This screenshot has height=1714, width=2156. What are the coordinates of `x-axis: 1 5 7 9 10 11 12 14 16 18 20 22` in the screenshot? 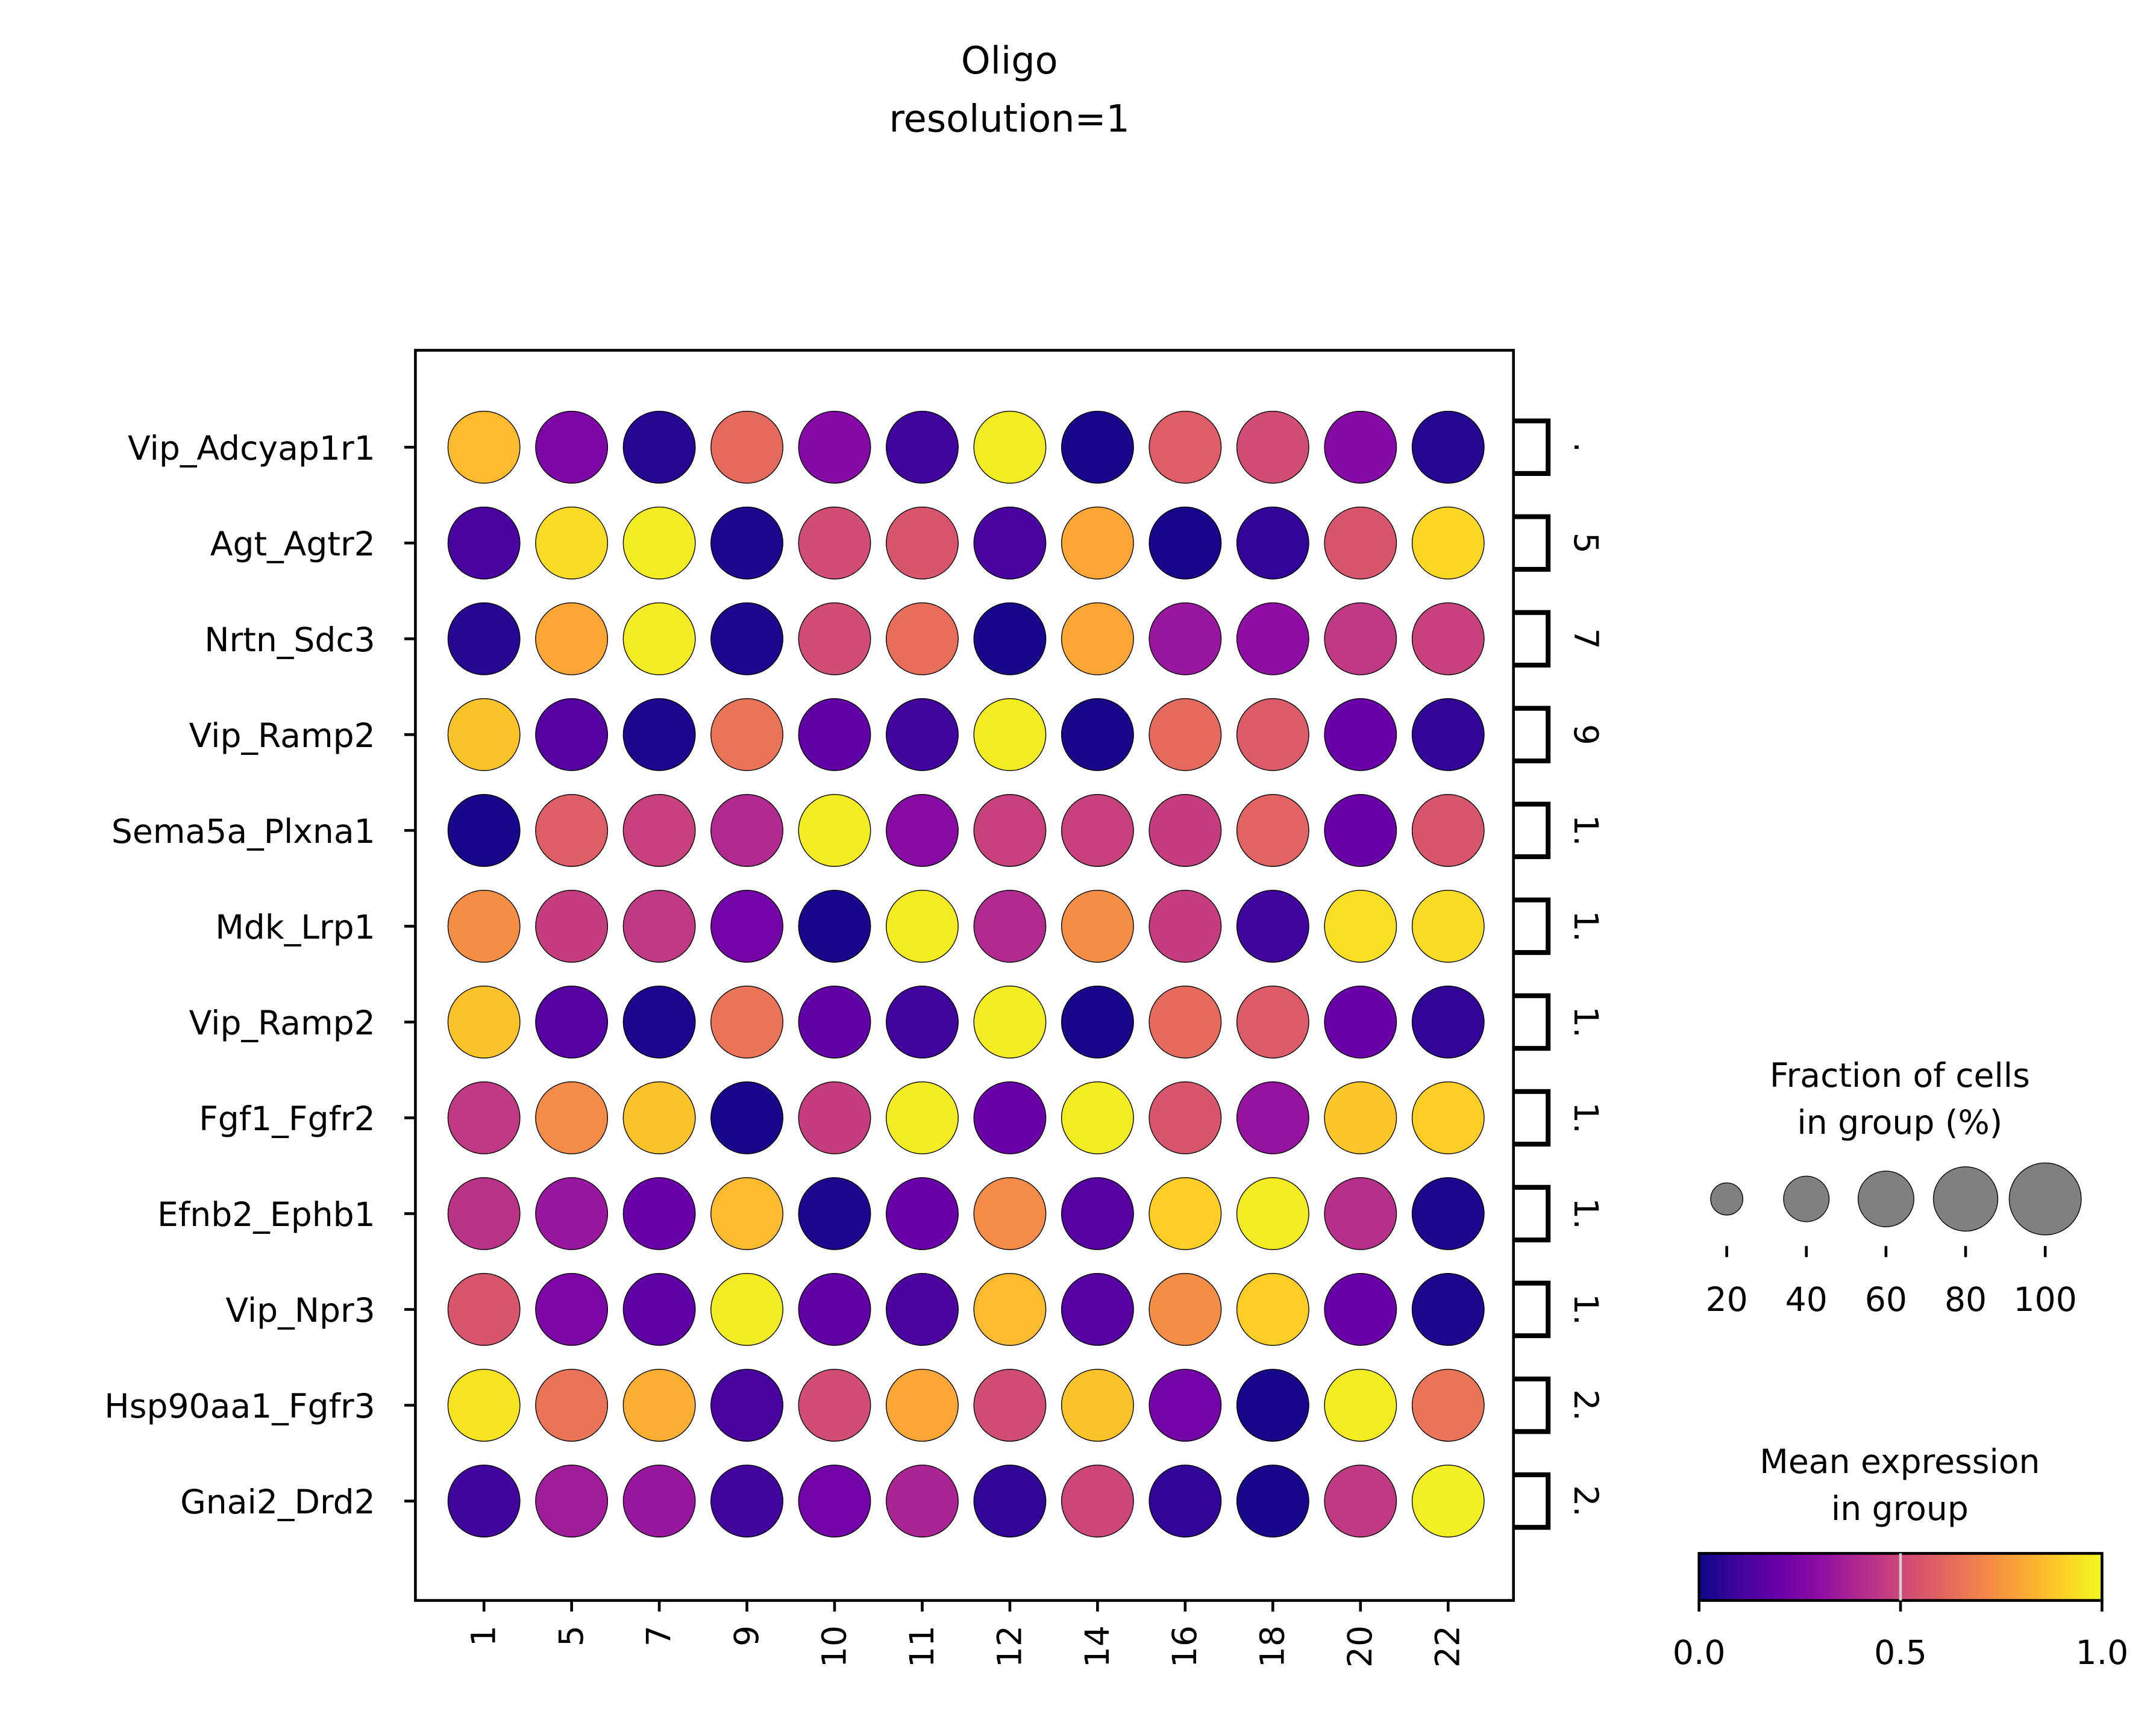 It's located at (966, 1634).